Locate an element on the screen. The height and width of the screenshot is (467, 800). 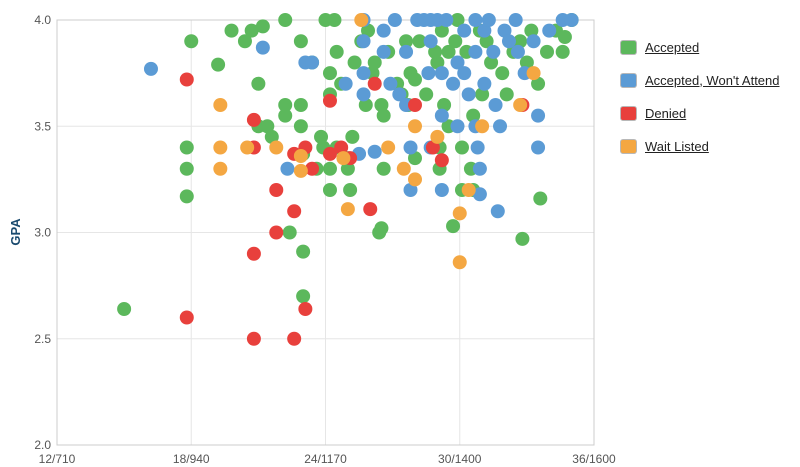
legend-item: Denied is located at coordinates (700, 113).